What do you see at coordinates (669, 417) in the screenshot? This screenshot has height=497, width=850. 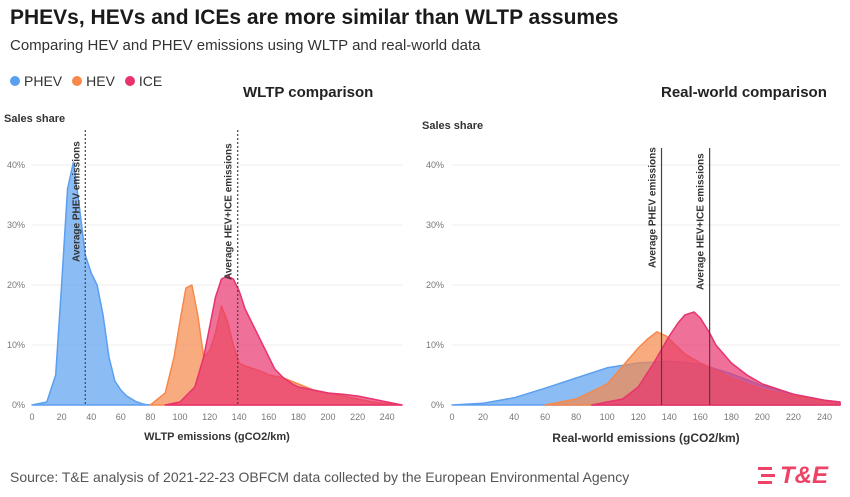 I see `real-world-xtick-label: 140` at bounding box center [669, 417].